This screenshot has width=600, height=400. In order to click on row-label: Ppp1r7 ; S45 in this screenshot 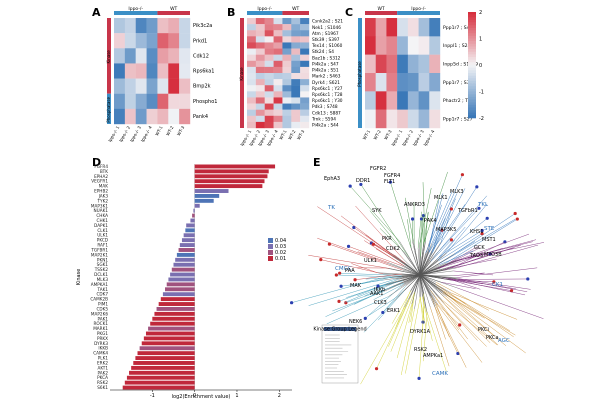, I will do `click(458, 28)`.